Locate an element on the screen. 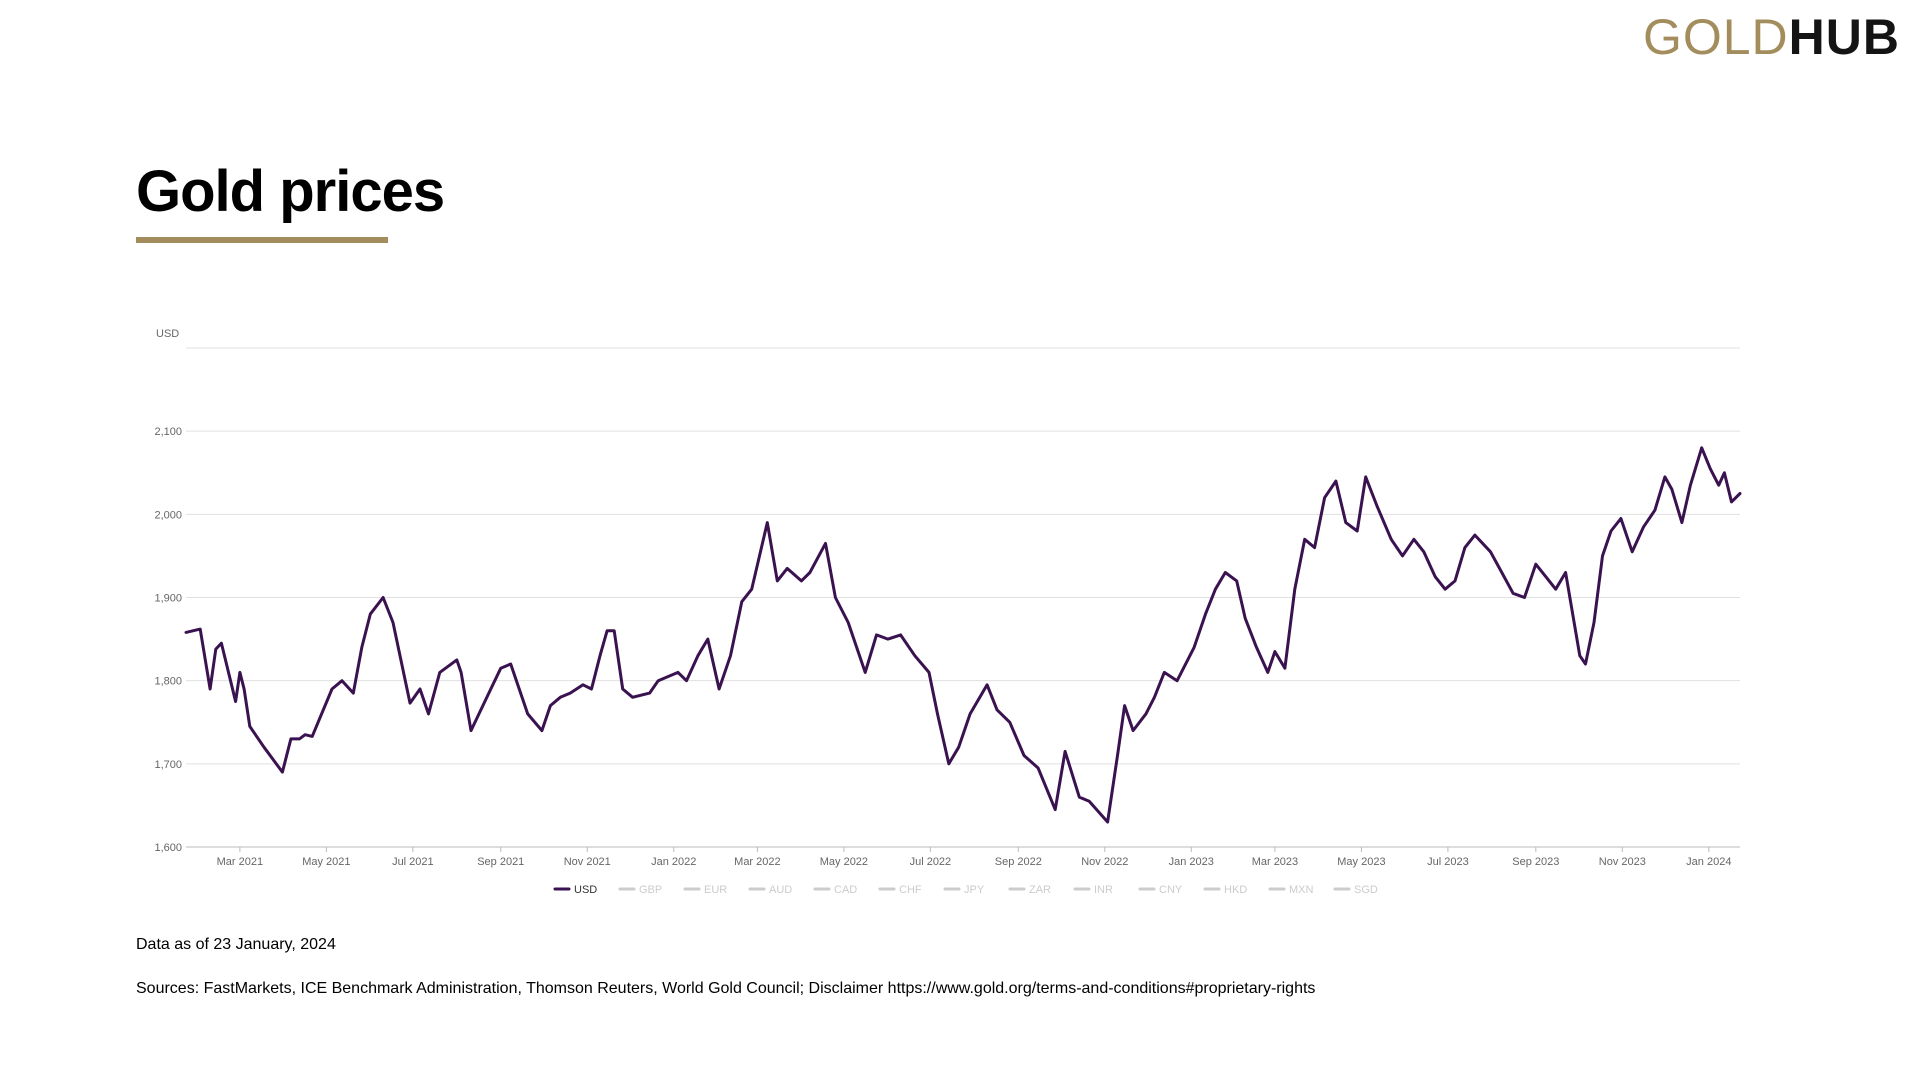  y-tick-label: 1,700 is located at coordinates (168, 765).